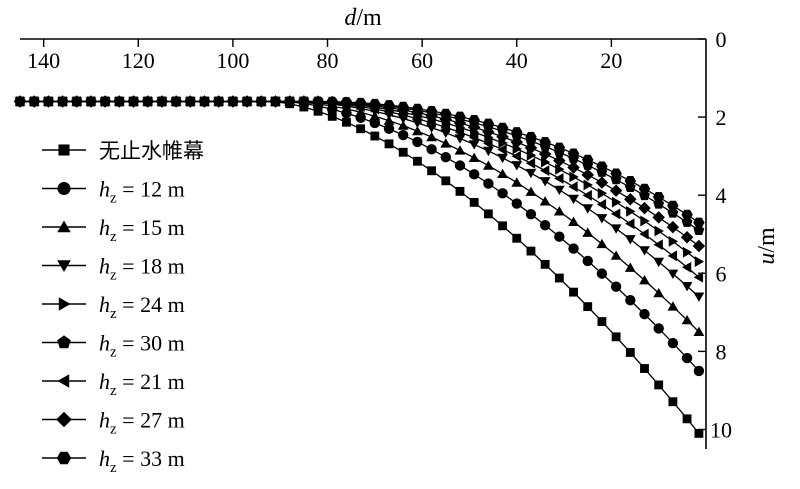  What do you see at coordinates (142, 384) in the screenshot?
I see `legend-label: hz = 21 m` at bounding box center [142, 384].